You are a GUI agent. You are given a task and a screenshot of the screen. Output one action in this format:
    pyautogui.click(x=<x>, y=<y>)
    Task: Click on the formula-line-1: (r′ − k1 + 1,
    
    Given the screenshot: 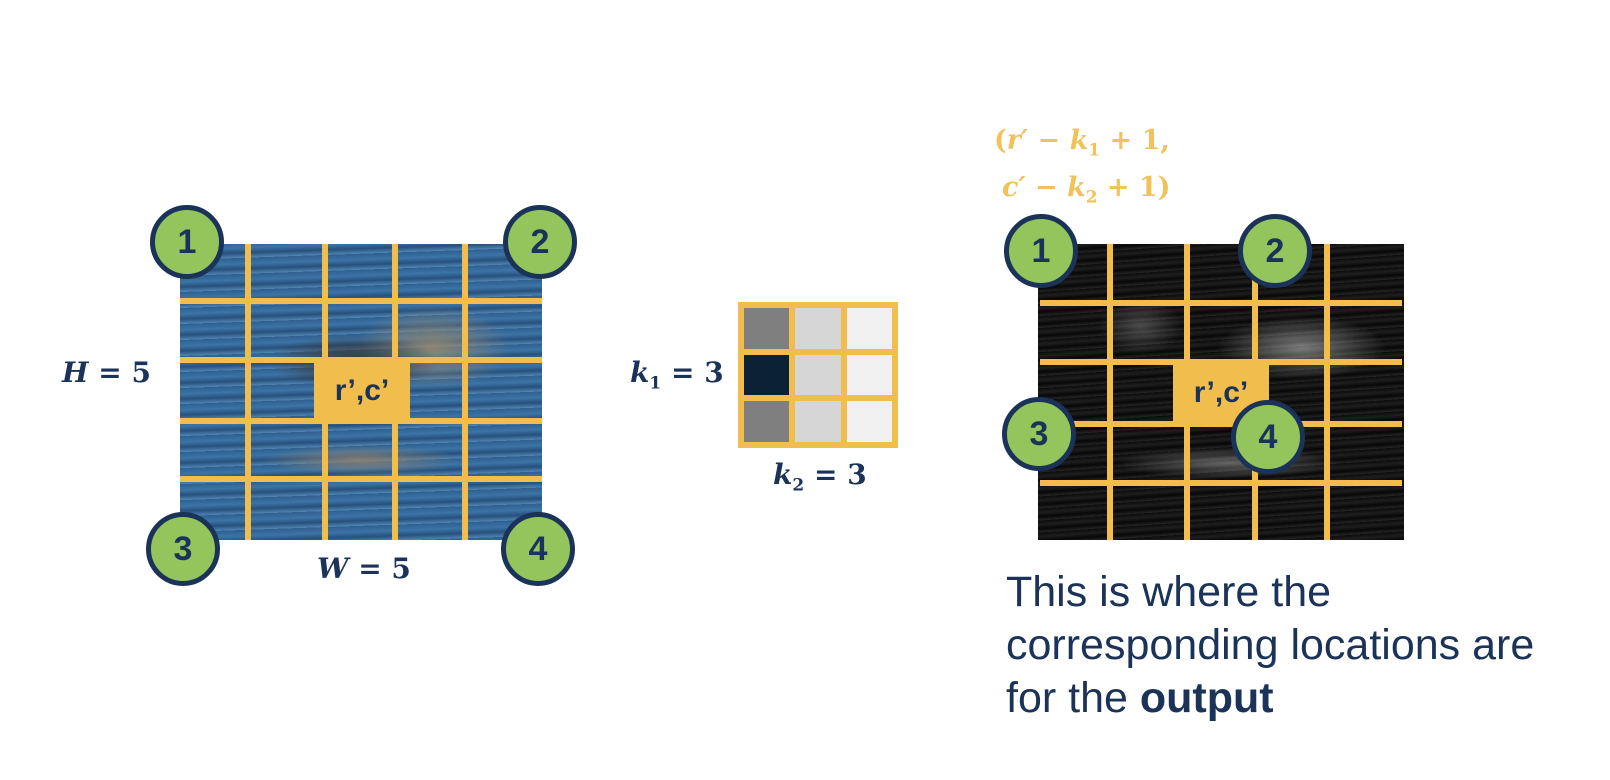 What is the action you would take?
    pyautogui.click(x=1082, y=143)
    